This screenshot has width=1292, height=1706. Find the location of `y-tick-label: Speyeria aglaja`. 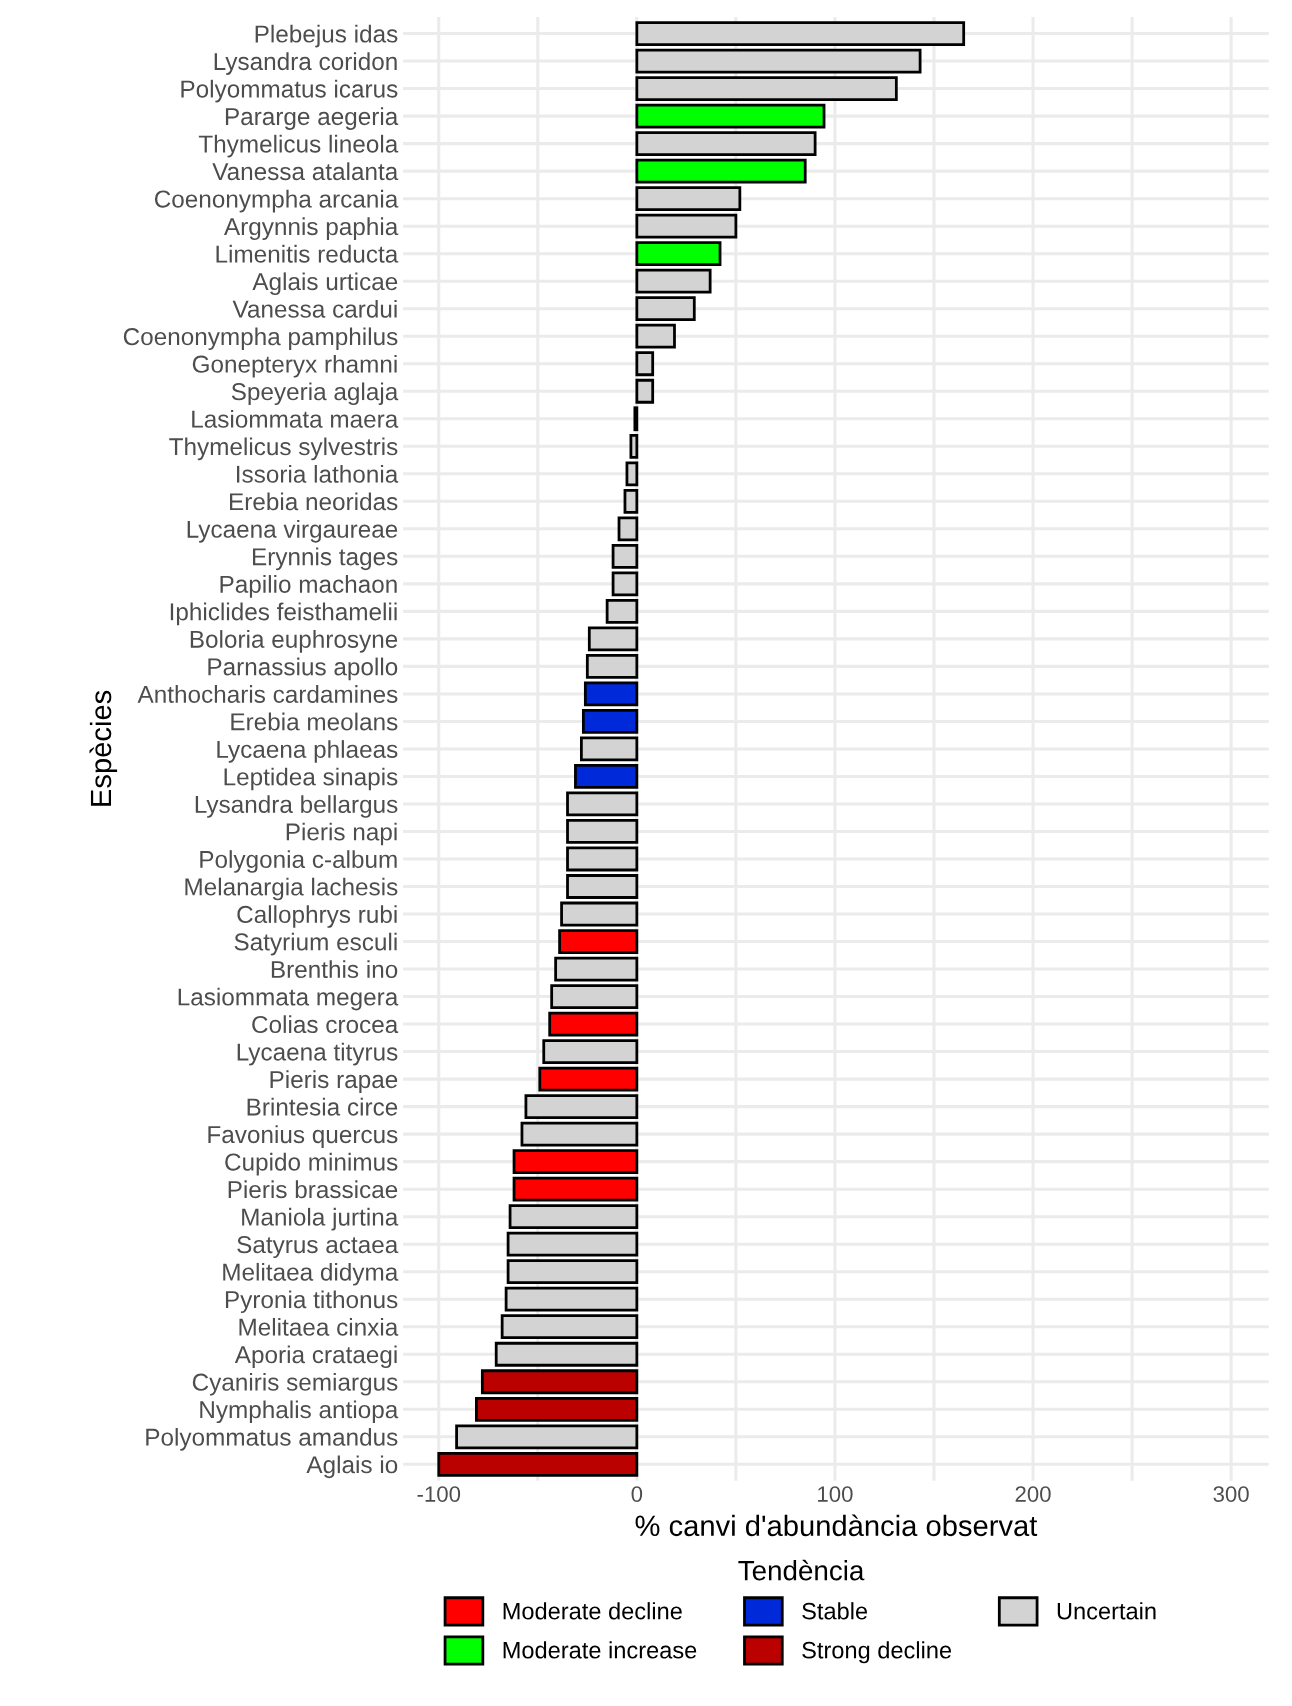

y-tick-label: Speyeria aglaja is located at coordinates (315, 394).